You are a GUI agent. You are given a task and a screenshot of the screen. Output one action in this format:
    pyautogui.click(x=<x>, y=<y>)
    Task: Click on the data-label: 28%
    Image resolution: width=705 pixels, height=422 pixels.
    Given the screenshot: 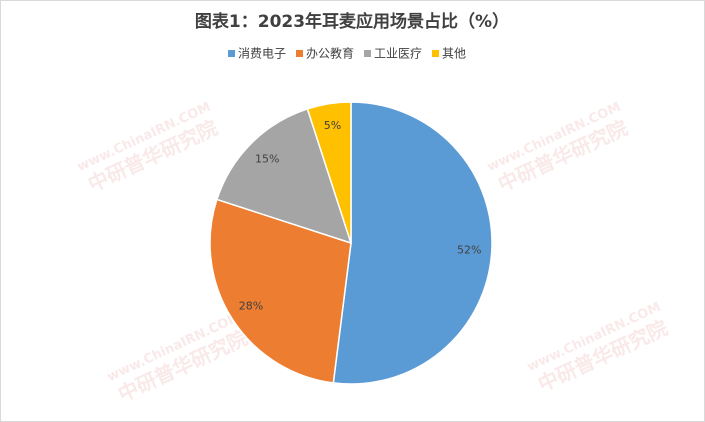 What is the action you would take?
    pyautogui.click(x=251, y=305)
    